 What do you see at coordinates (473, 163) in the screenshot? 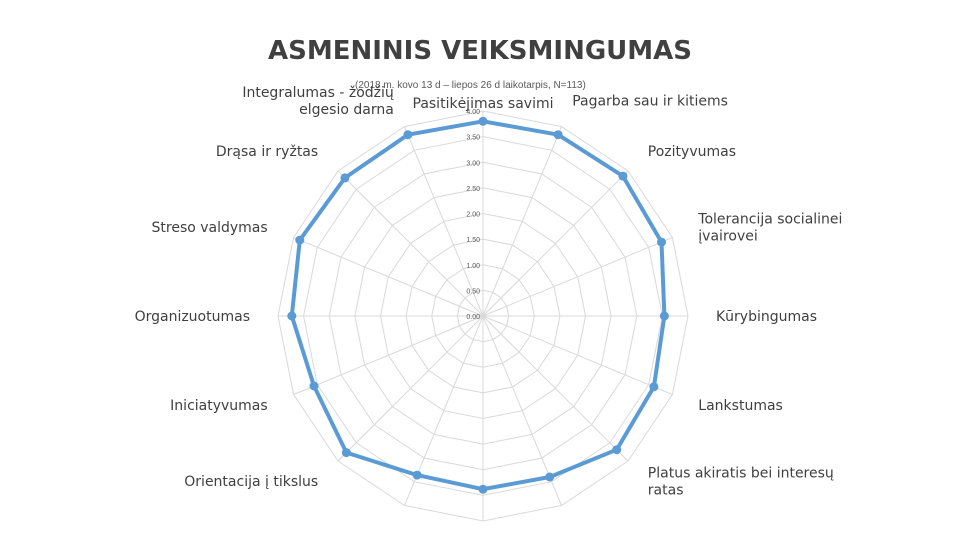
I see `tick-label: 3.00` at bounding box center [473, 163].